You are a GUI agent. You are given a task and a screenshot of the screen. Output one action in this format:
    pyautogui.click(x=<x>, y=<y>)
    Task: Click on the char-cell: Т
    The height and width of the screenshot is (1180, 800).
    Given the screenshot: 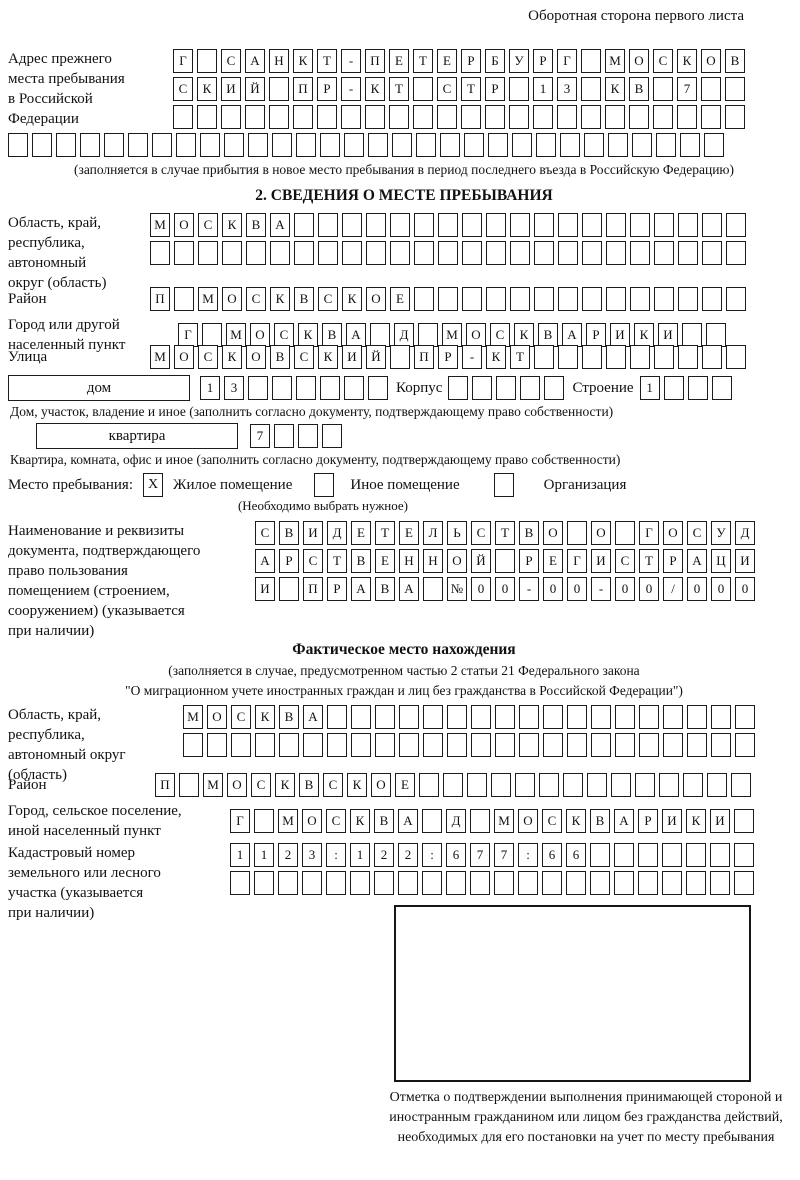 What is the action you would take?
    pyautogui.click(x=423, y=61)
    